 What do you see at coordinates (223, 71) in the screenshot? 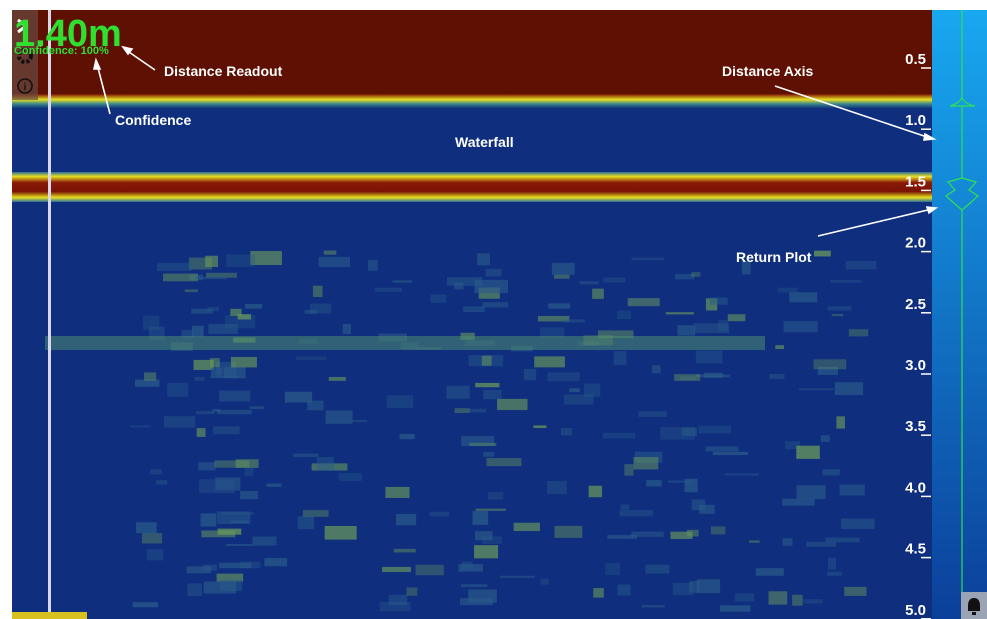
I see `annotation-label: Distance Readout` at bounding box center [223, 71].